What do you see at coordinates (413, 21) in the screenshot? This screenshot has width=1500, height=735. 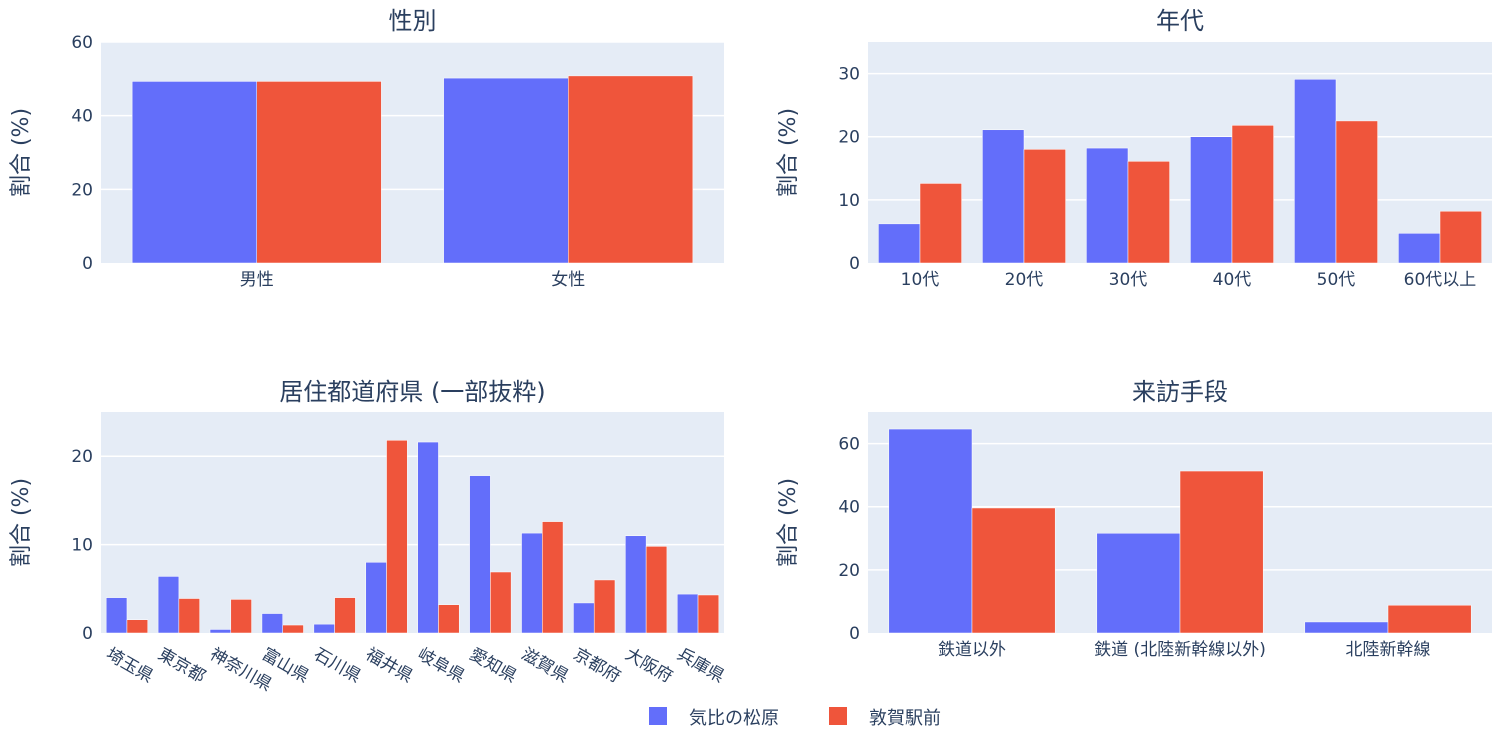 I see `chart-title: 性別` at bounding box center [413, 21].